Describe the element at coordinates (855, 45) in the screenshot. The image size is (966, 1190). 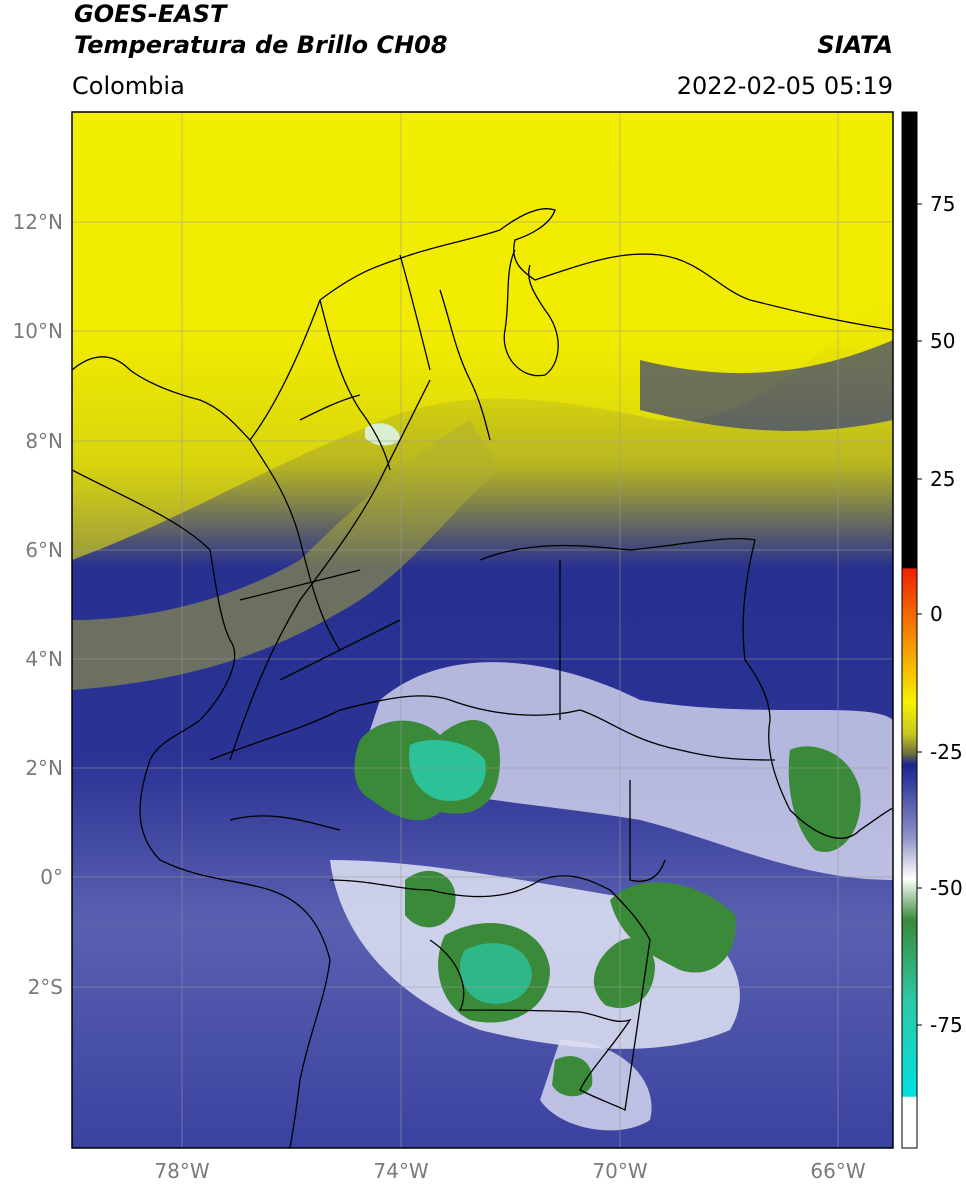
I see `source-label: SIATA` at that location.